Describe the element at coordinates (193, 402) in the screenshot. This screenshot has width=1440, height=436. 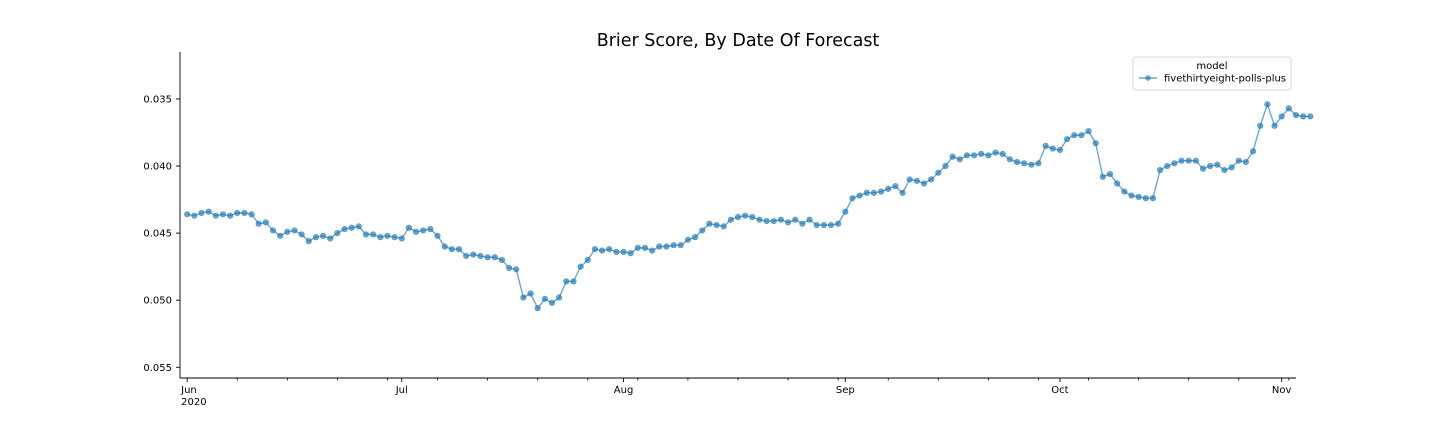
I see `x-tick-sublabel: 2020` at that location.